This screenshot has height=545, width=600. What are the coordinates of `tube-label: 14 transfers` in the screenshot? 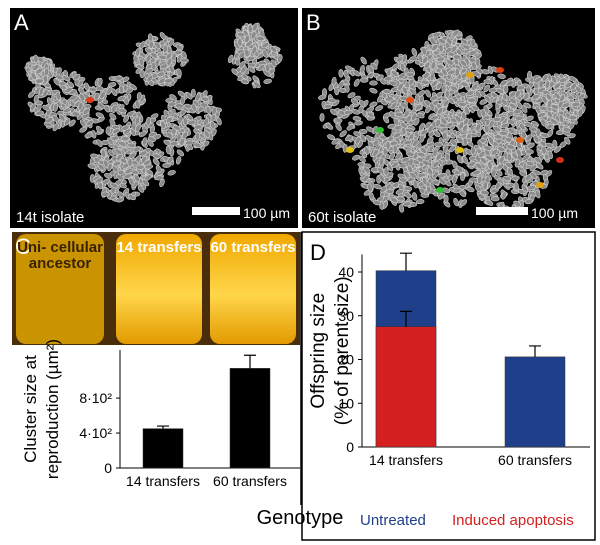 It's located at (159, 247).